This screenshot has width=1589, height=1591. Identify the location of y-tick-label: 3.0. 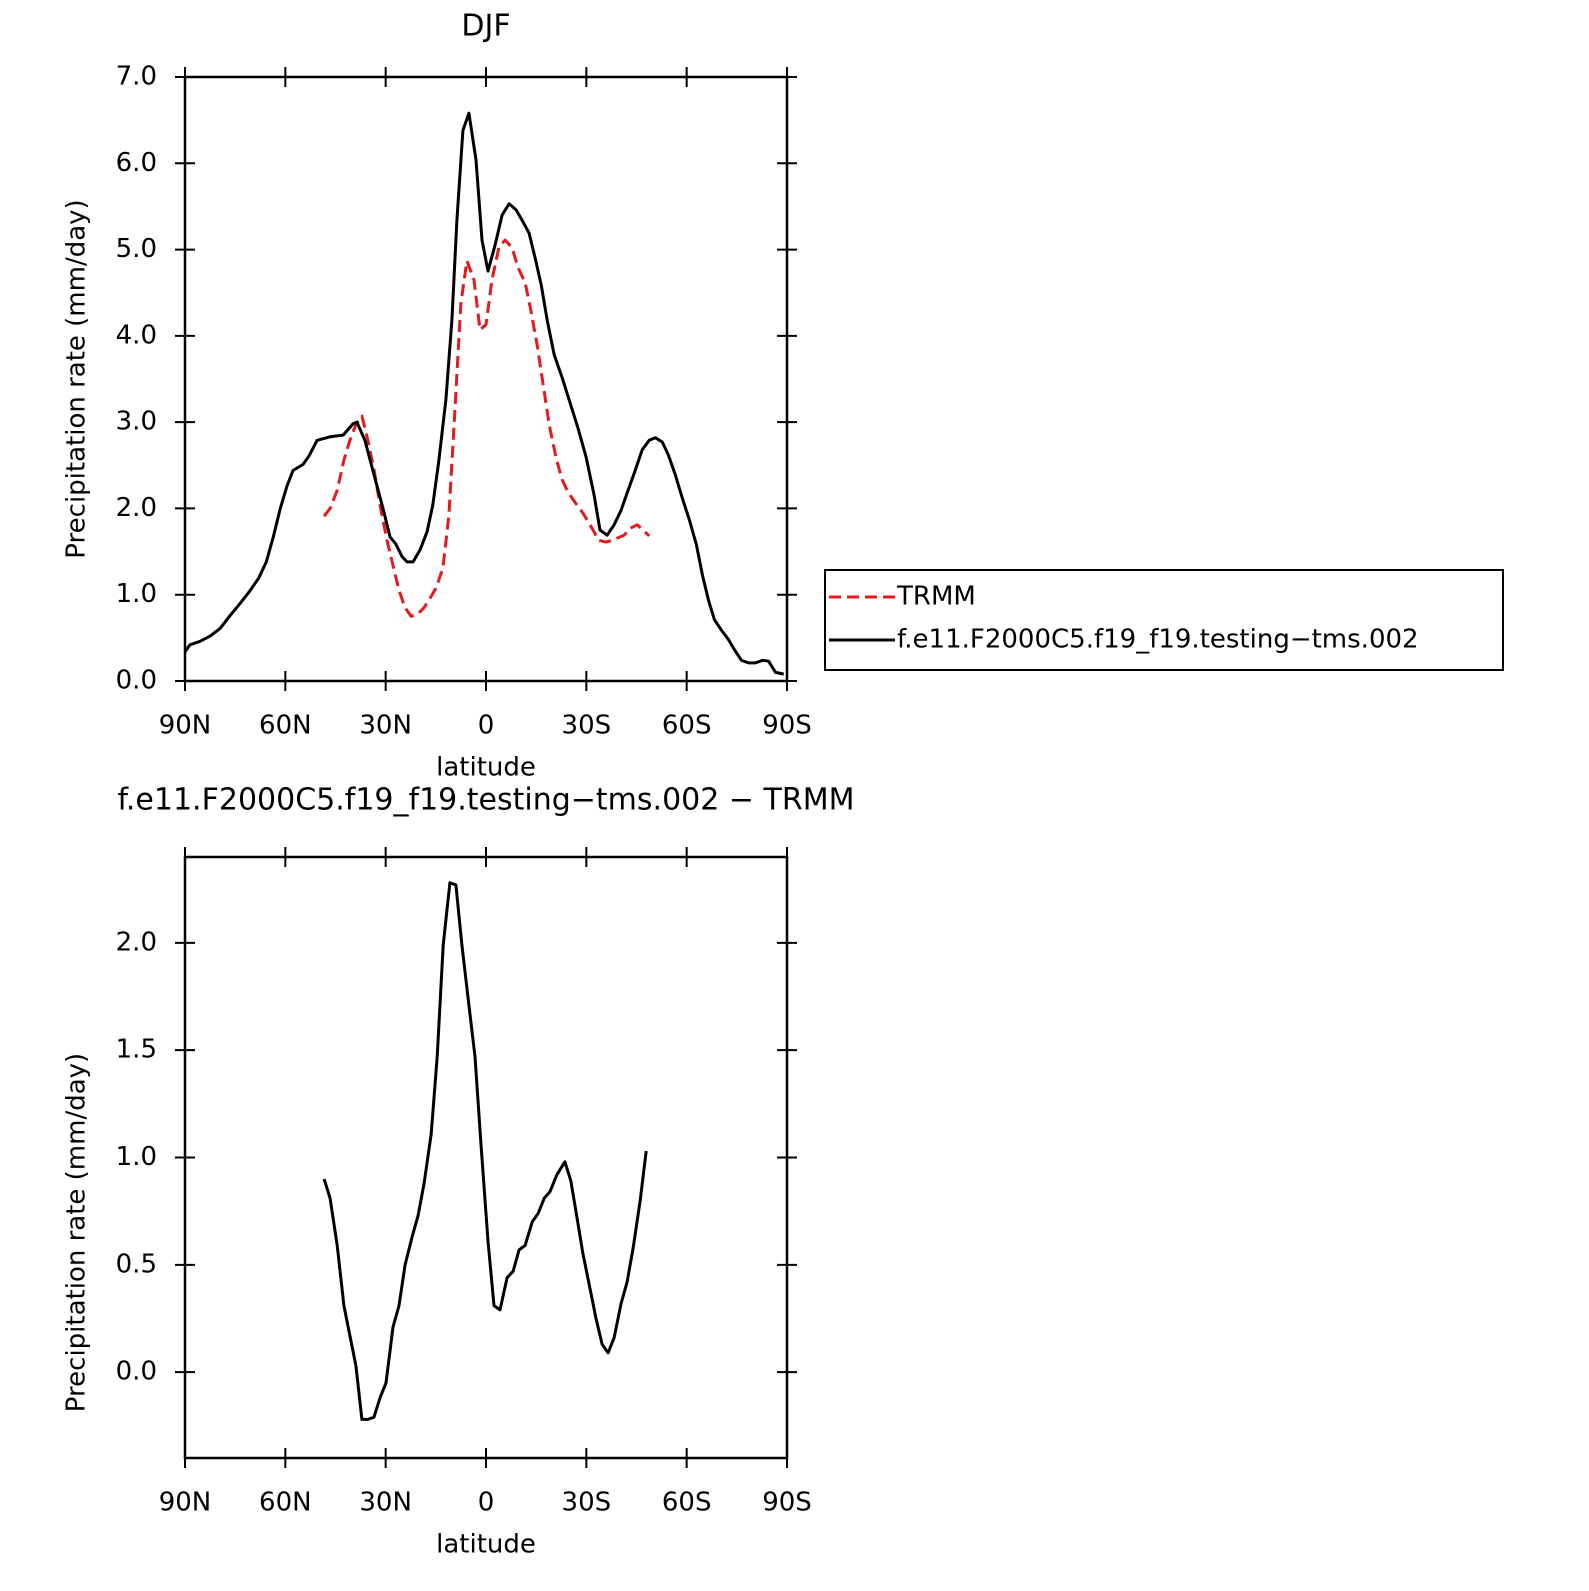
(136, 422).